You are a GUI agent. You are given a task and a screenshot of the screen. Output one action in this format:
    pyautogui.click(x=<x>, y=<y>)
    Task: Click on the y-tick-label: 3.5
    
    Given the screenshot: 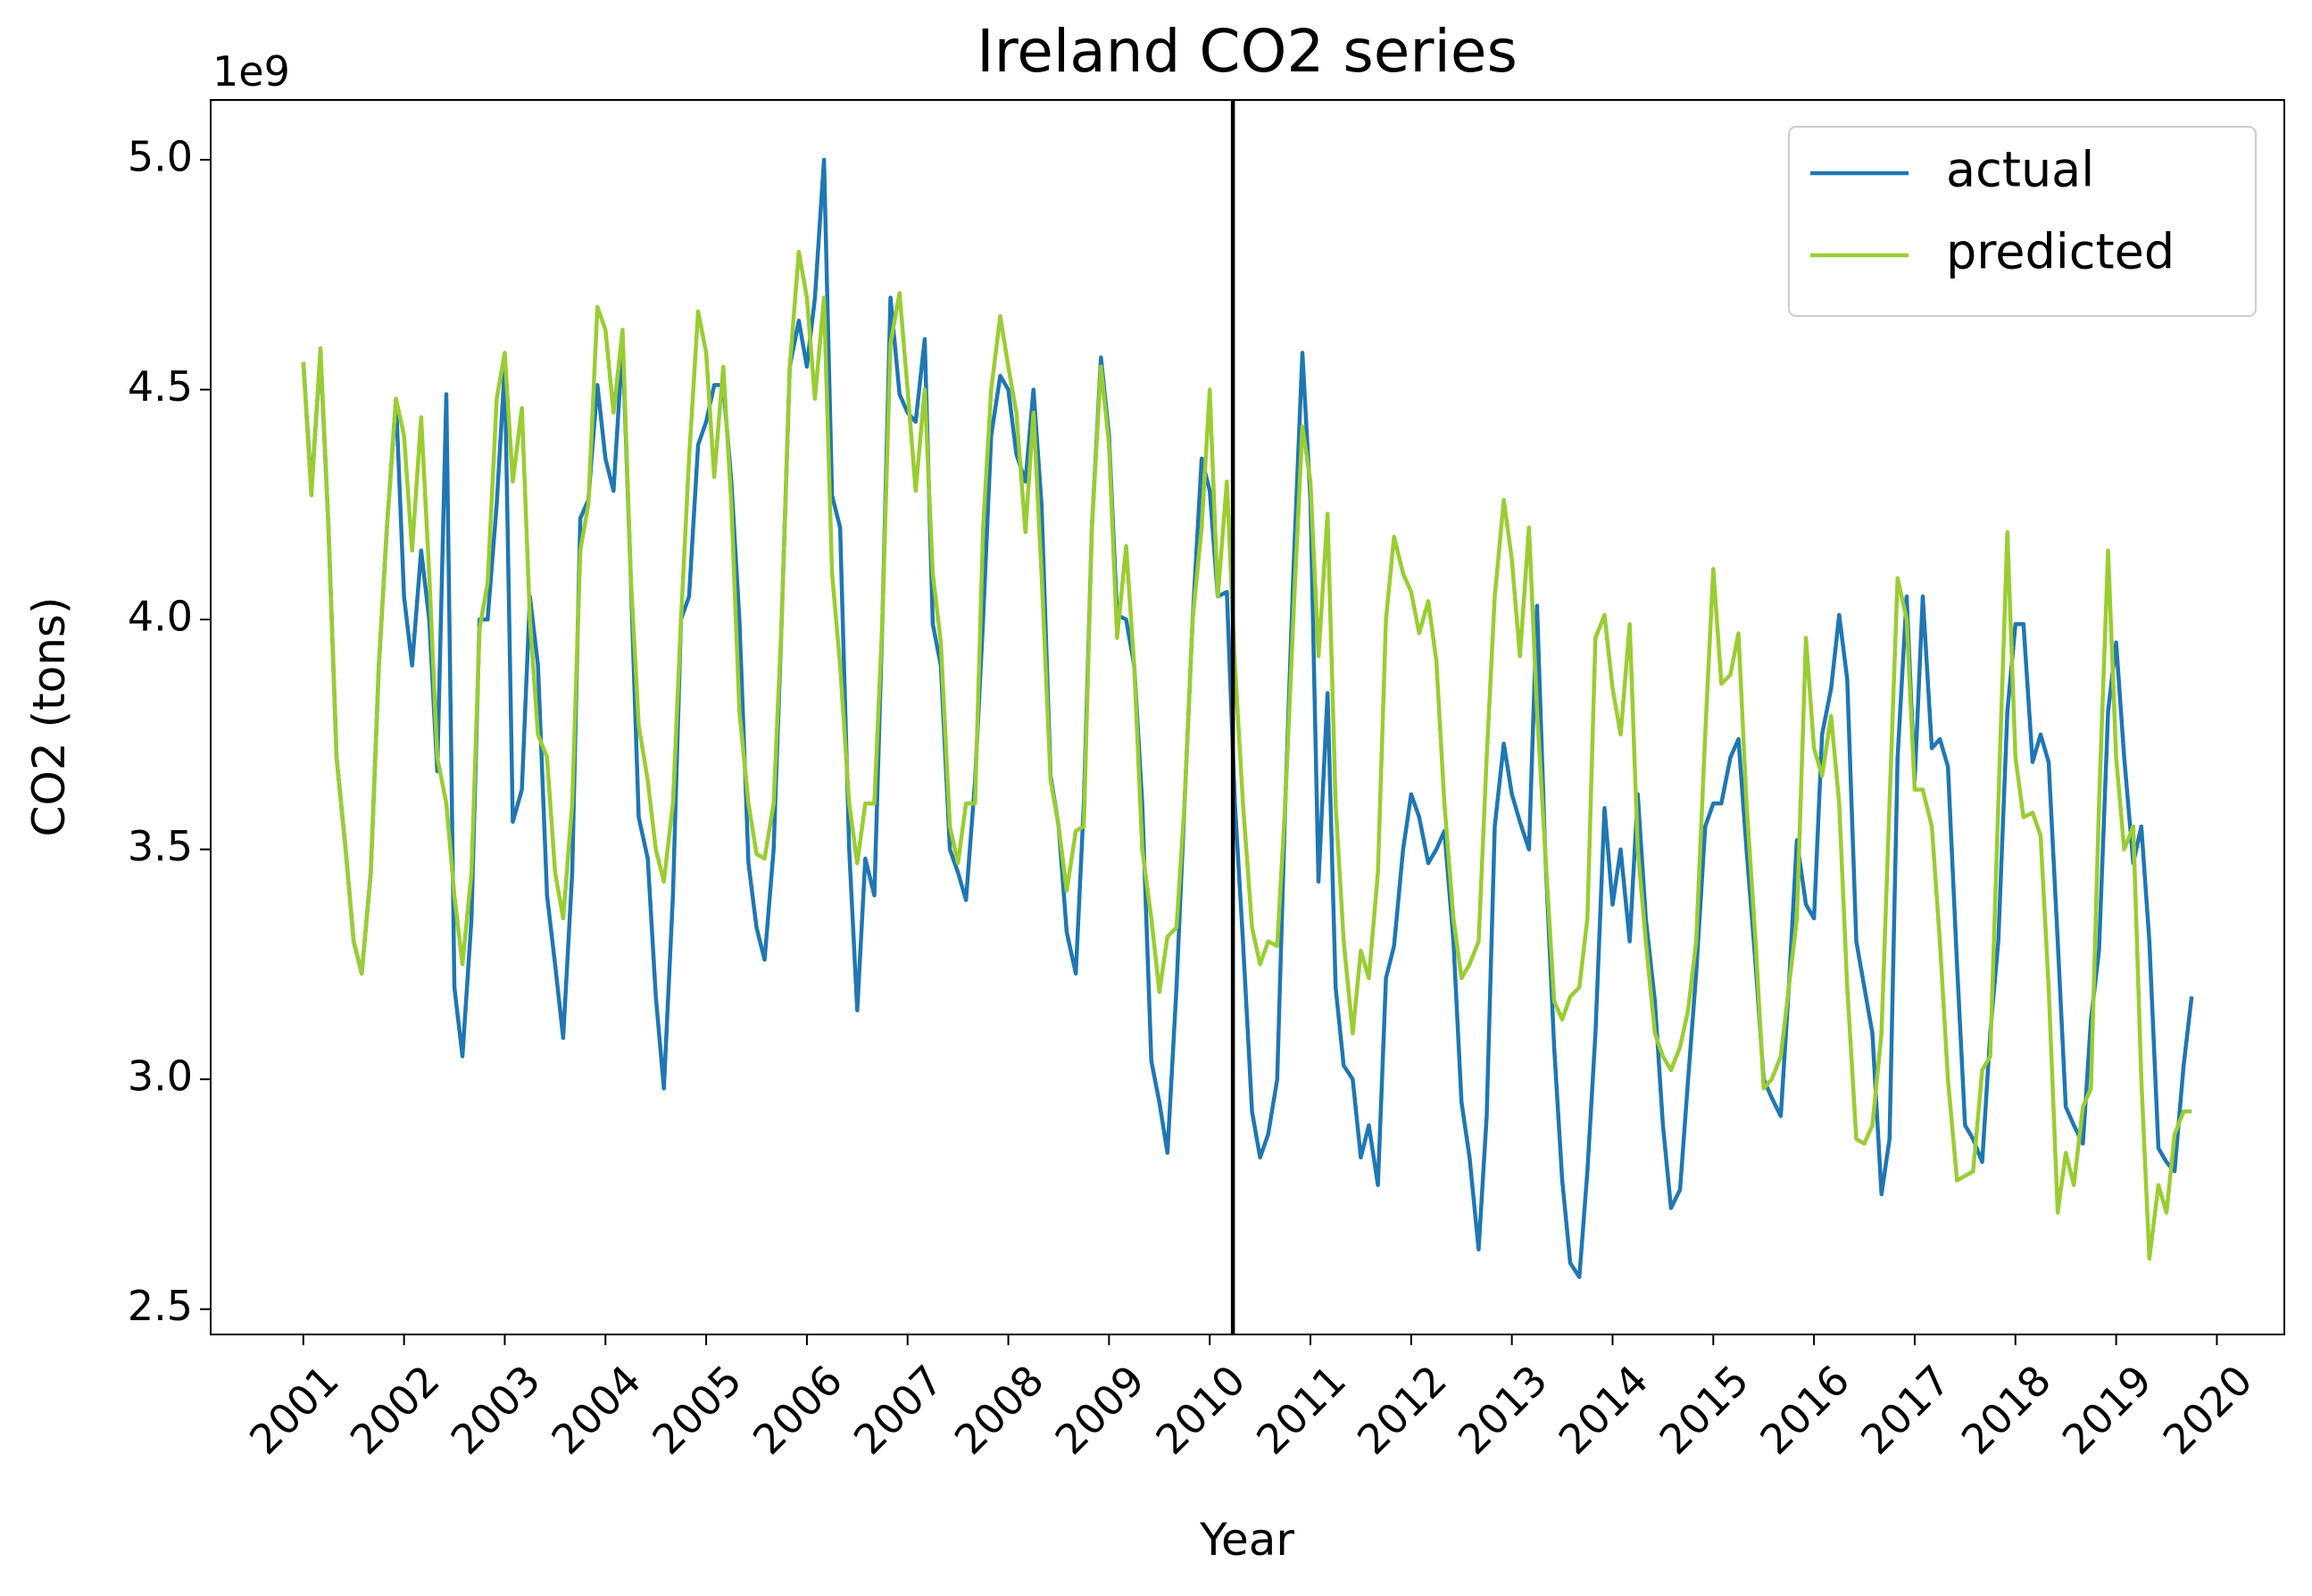 What is the action you would take?
    pyautogui.click(x=160, y=846)
    